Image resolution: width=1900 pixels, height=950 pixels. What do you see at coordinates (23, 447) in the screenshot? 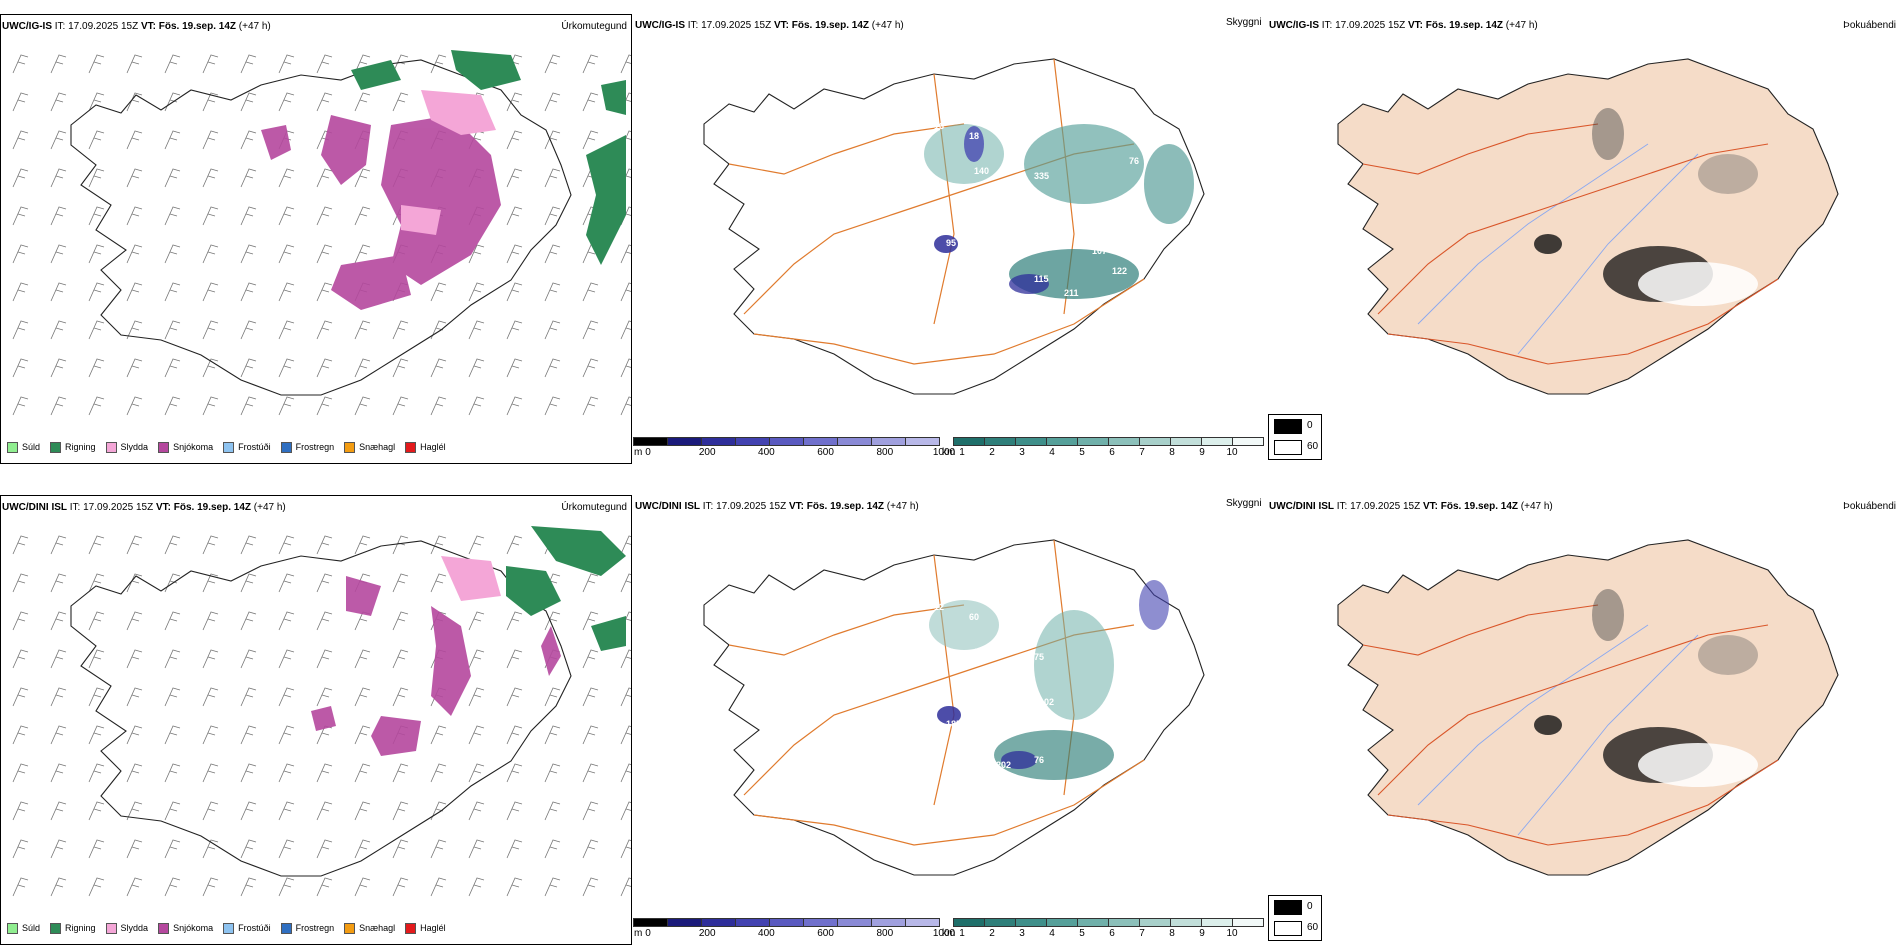
I see `legend-item-0: Súld` at bounding box center [23, 447].